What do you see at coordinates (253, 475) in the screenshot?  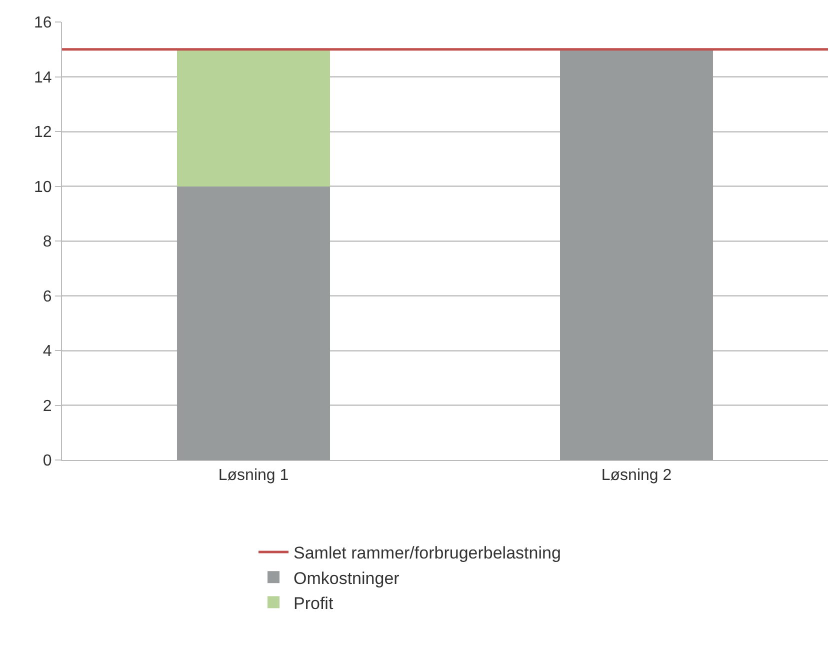 I see `x-tick-label: Løsning 1` at bounding box center [253, 475].